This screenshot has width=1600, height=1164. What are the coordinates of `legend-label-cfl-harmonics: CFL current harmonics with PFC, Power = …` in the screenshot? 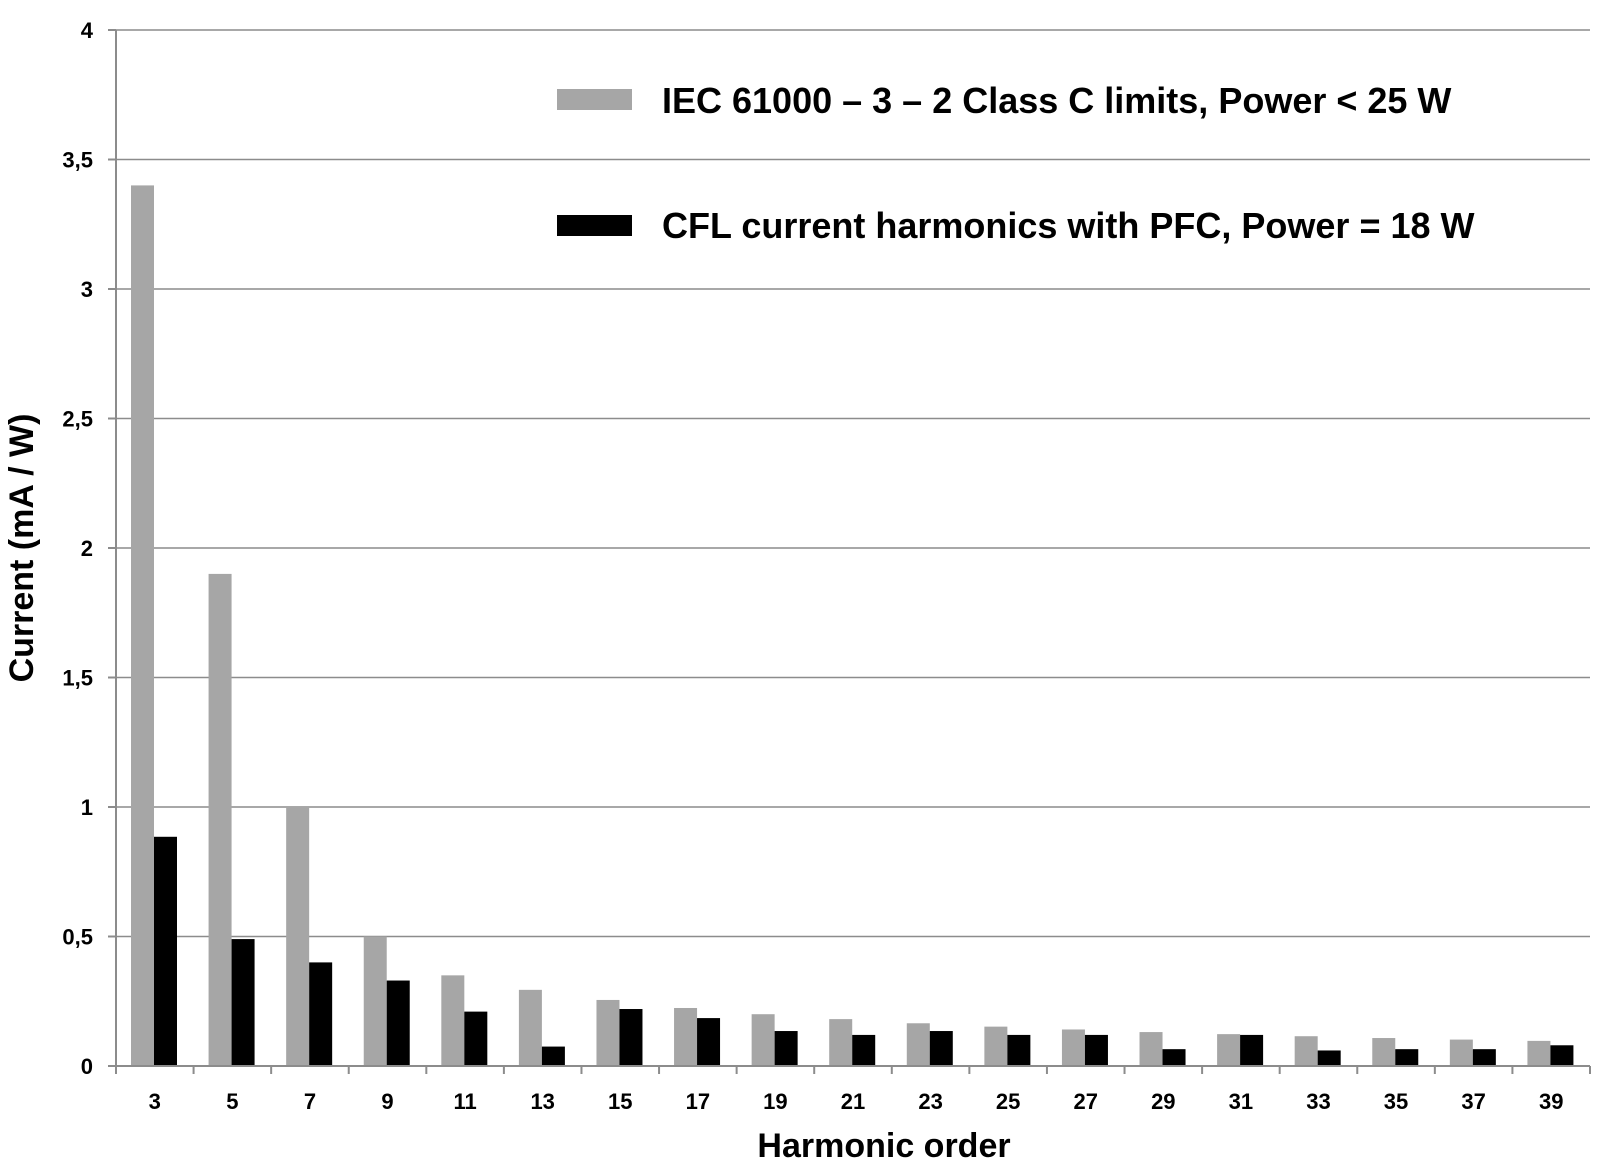 It's located at (1068, 225).